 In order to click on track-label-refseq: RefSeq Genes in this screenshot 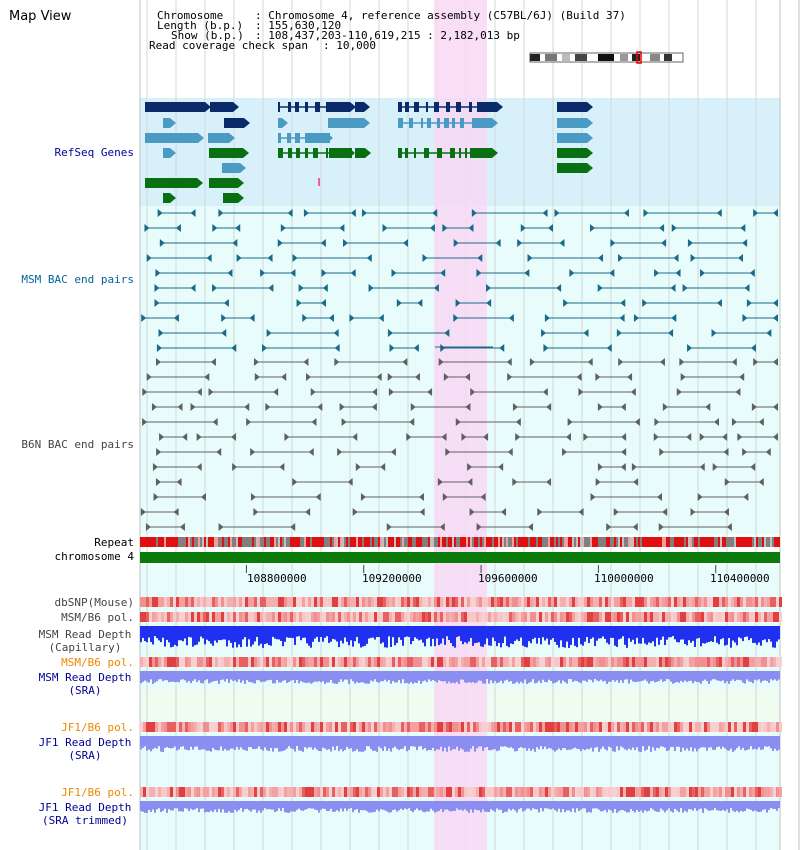, I will do `click(94, 152)`.